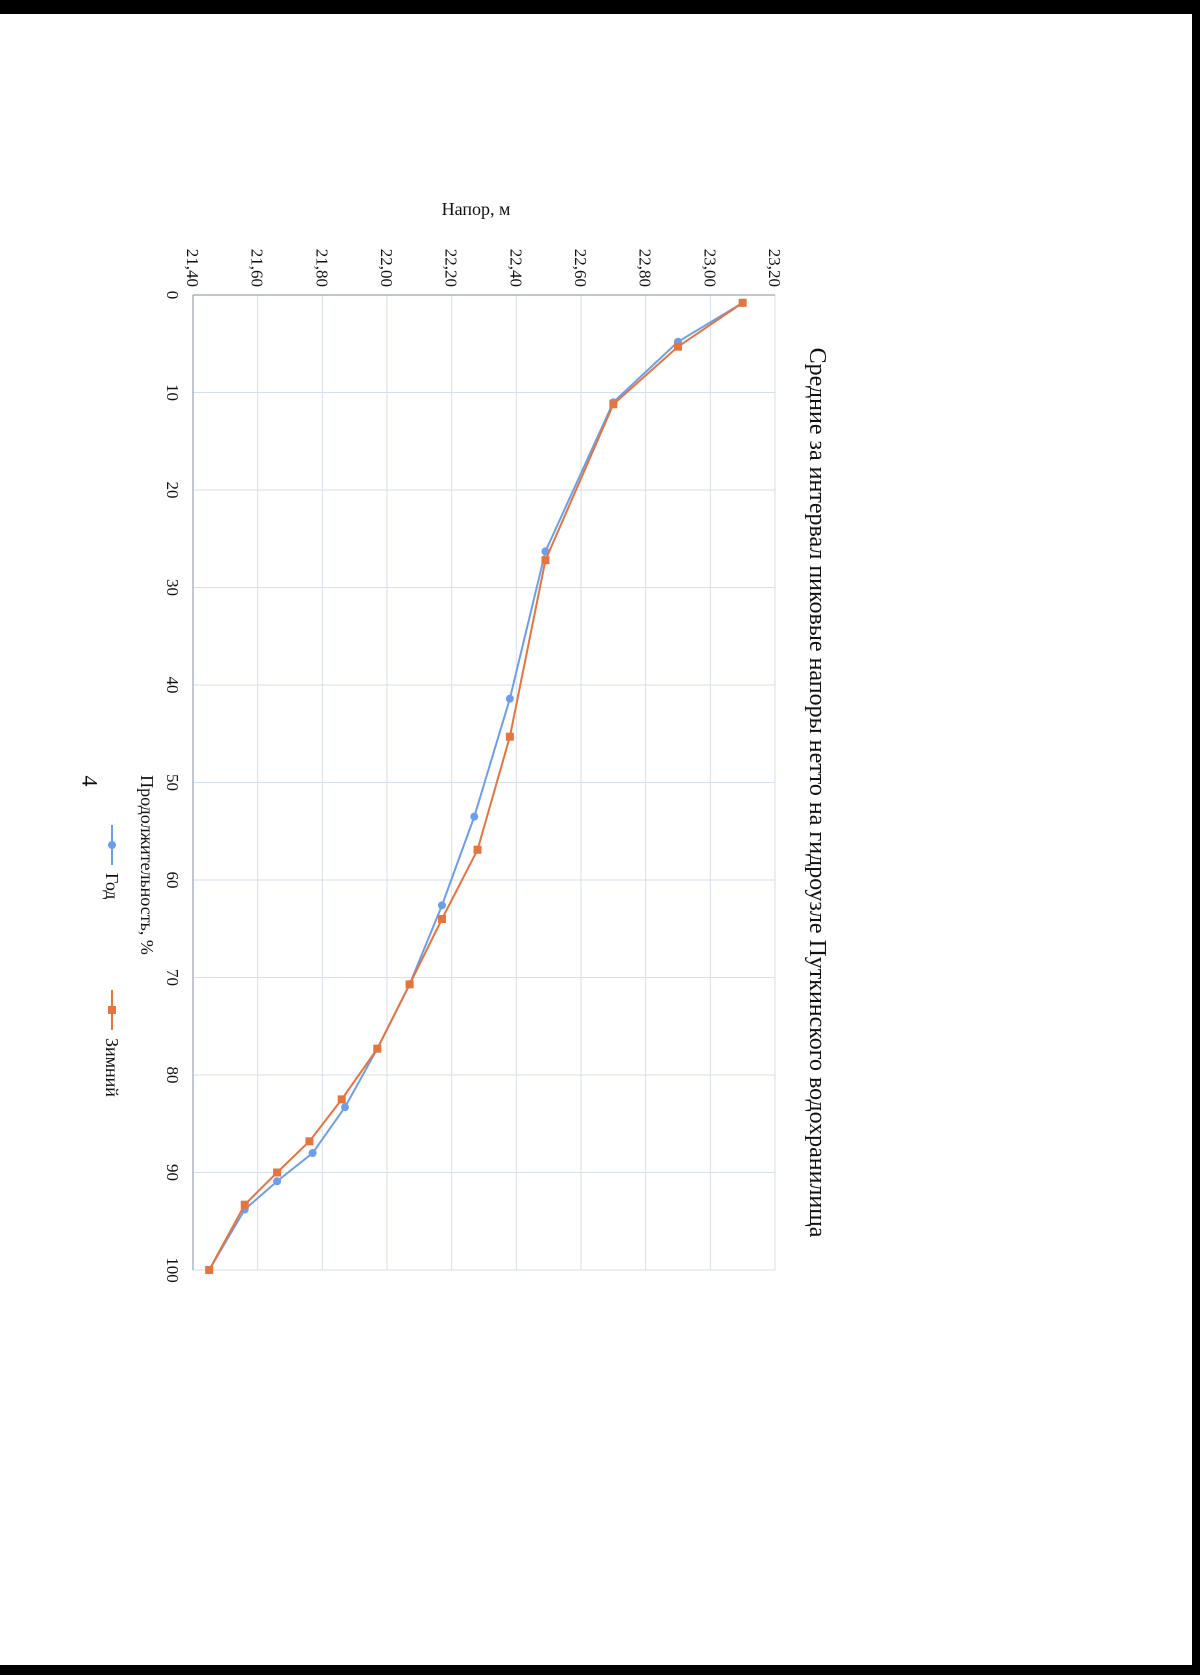  I want to click on y-tick-label: 22,20, so click(451, 268).